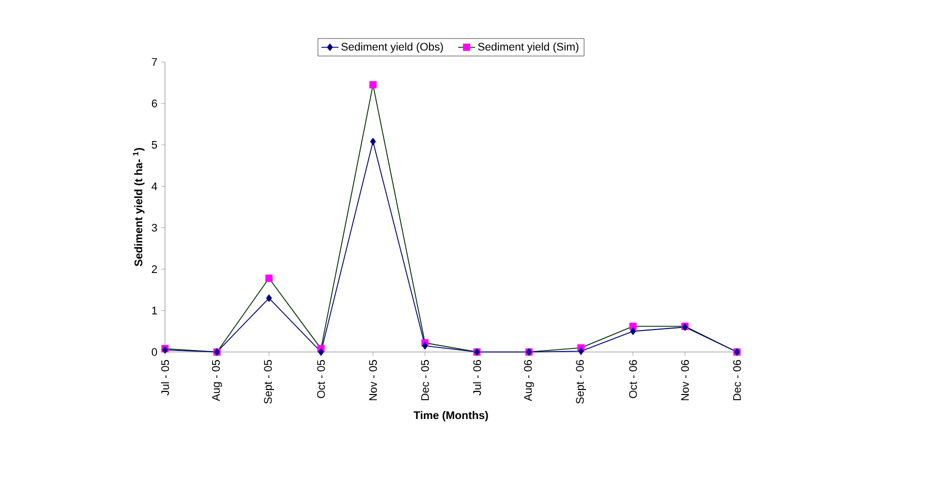 The image size is (927, 479). What do you see at coordinates (685, 380) in the screenshot?
I see `x-tick-label: Nov - 06` at bounding box center [685, 380].